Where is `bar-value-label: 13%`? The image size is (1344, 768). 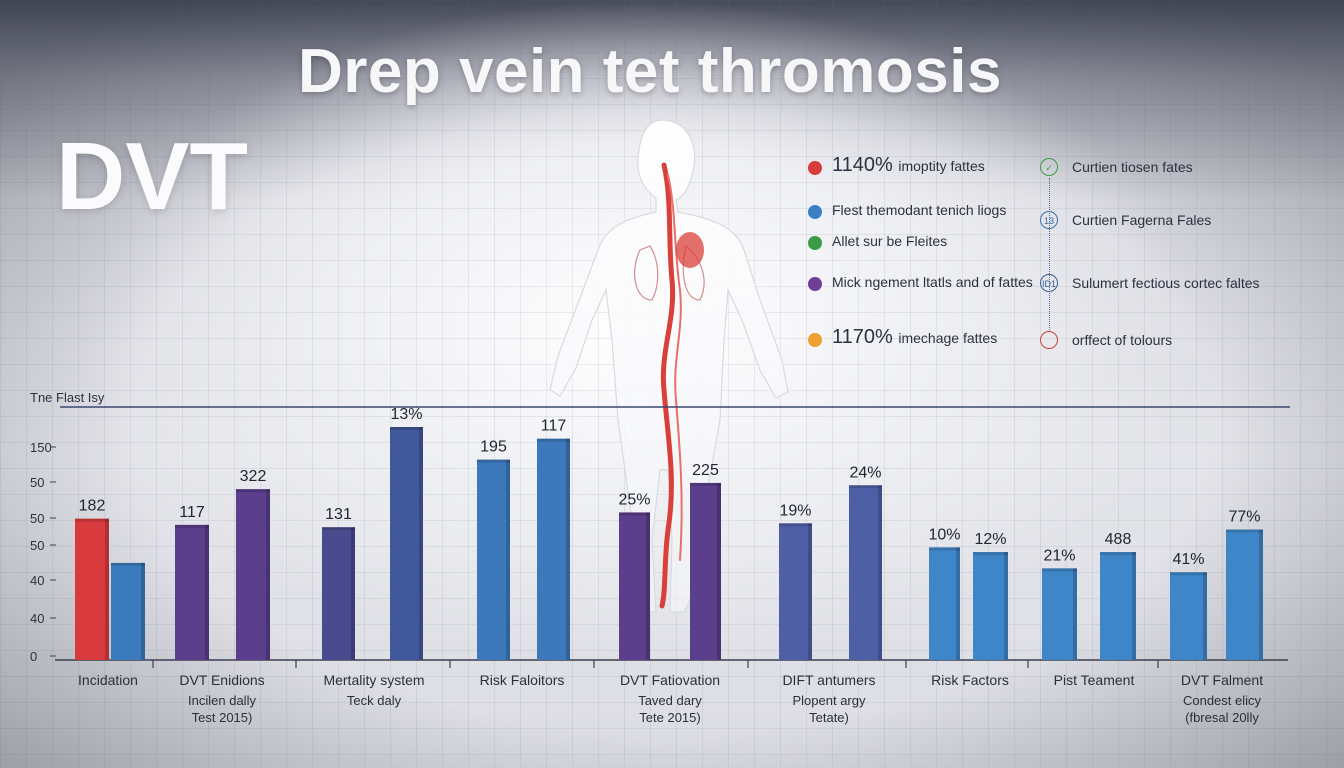
bar-value-label: 13% is located at coordinates (406, 414).